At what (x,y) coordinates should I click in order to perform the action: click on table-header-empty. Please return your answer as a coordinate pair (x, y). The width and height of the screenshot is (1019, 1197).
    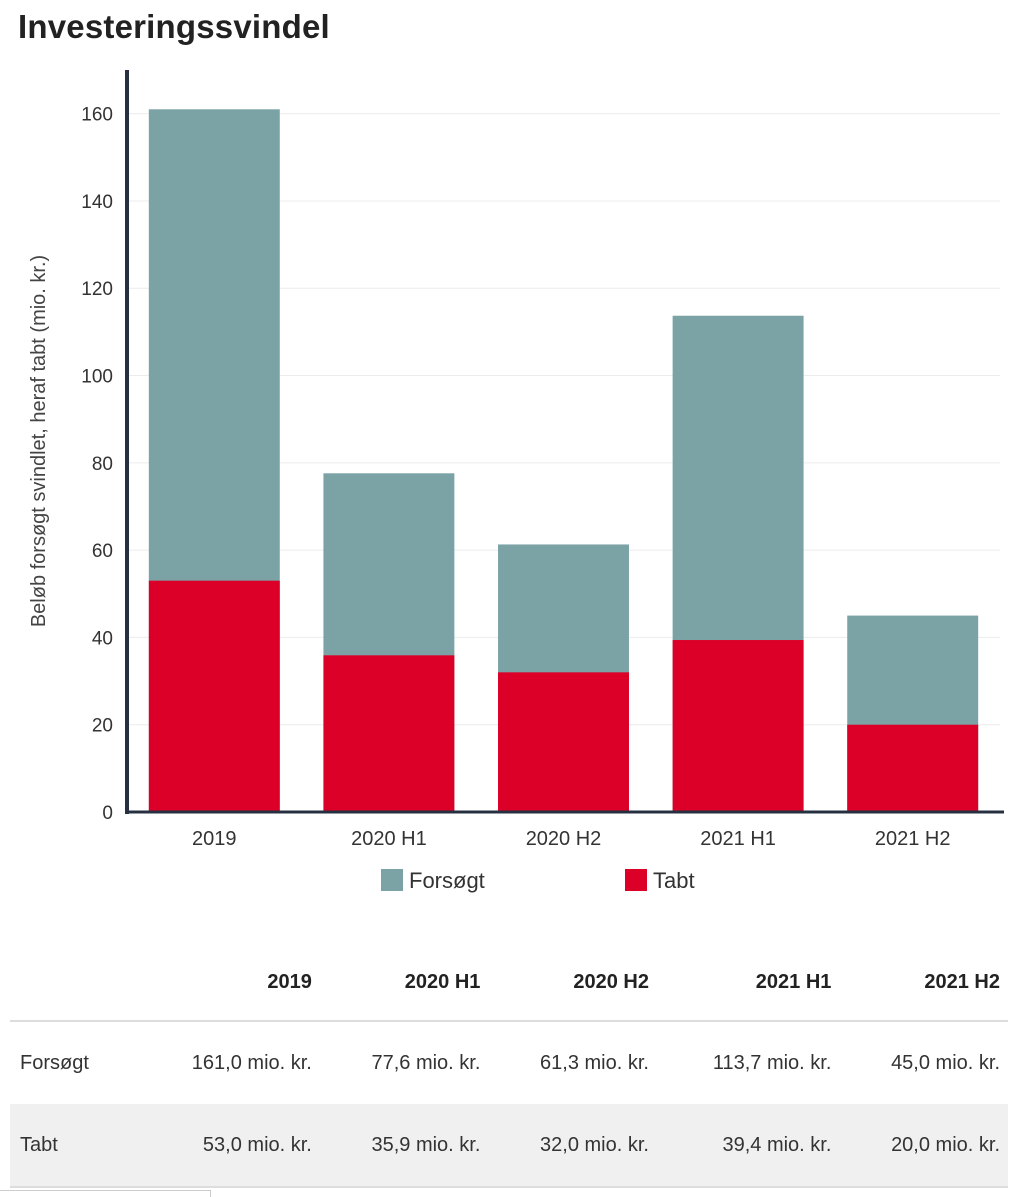
    Looking at the image, I should click on (73, 983).